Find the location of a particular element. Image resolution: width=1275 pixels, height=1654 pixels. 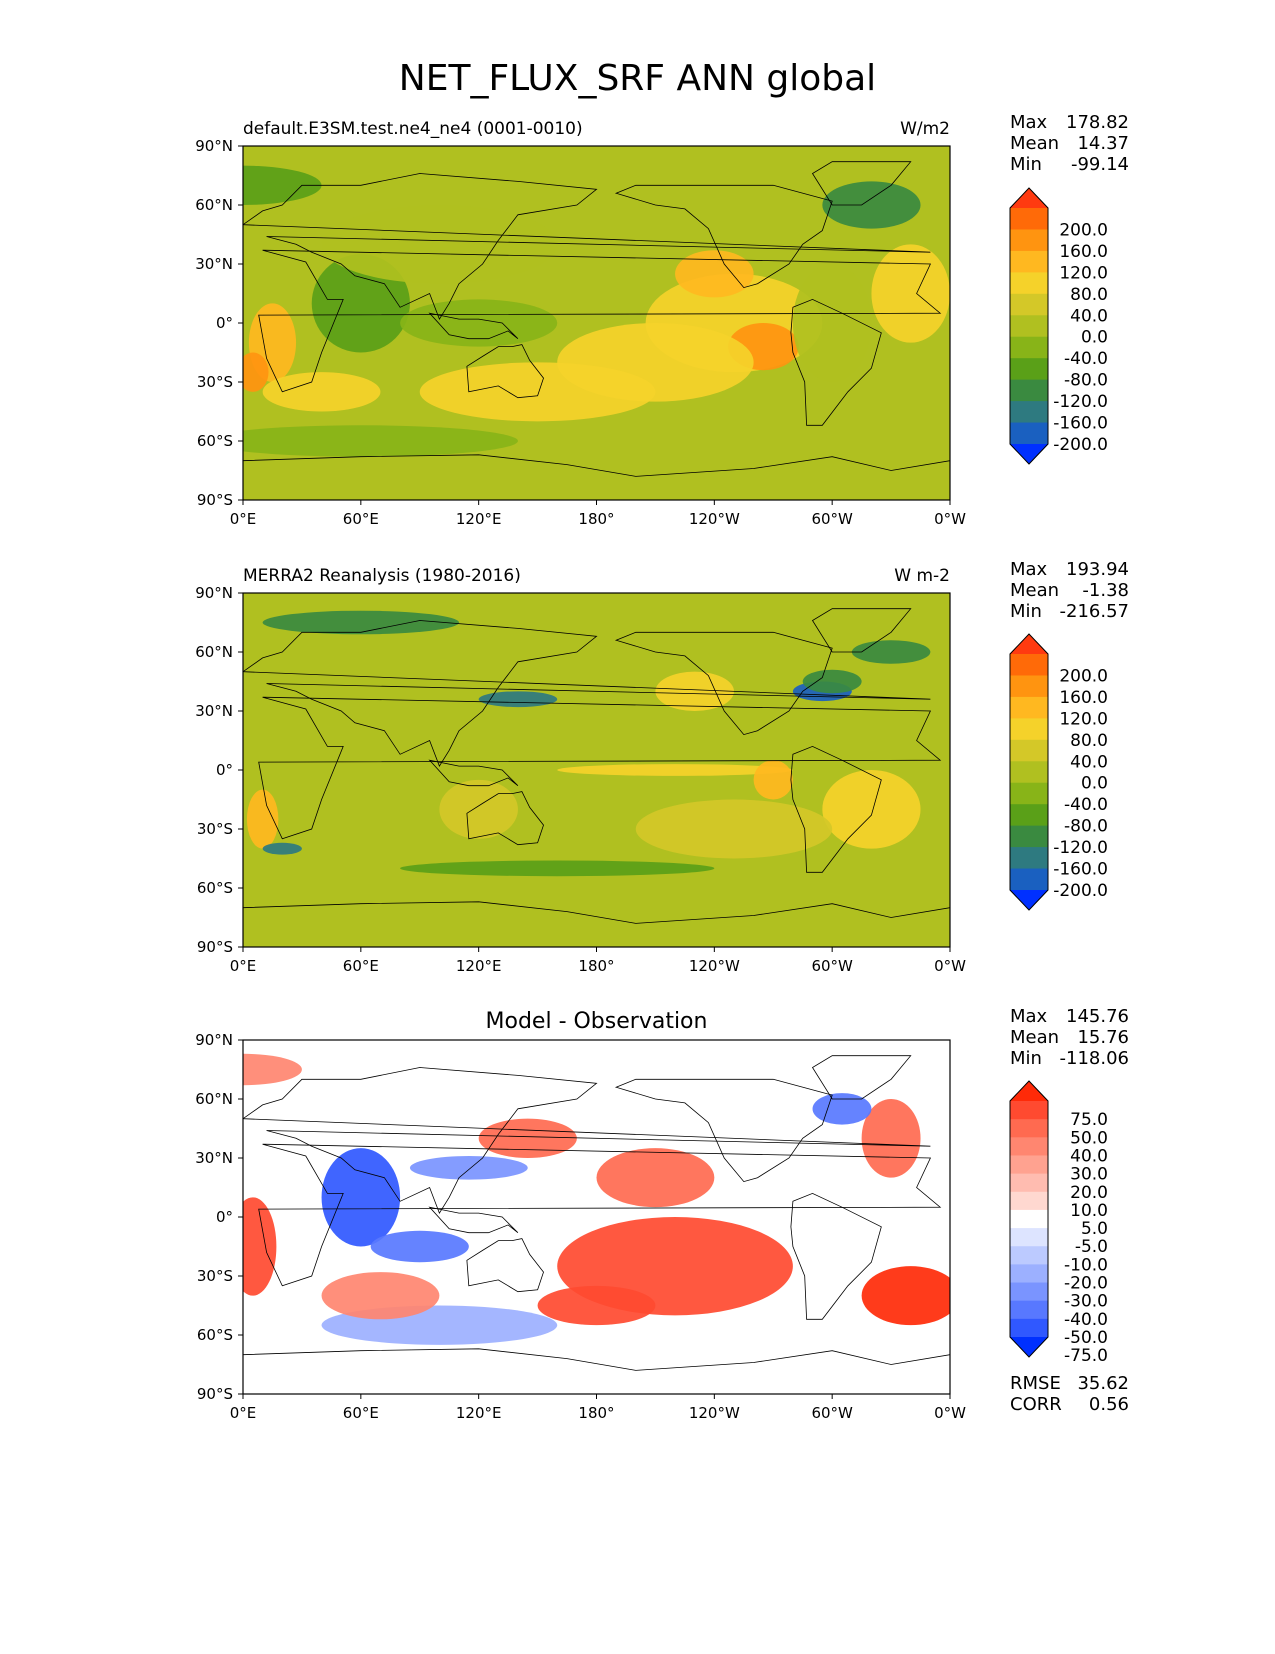

lon-tick-label: 120°W is located at coordinates (714, 966).